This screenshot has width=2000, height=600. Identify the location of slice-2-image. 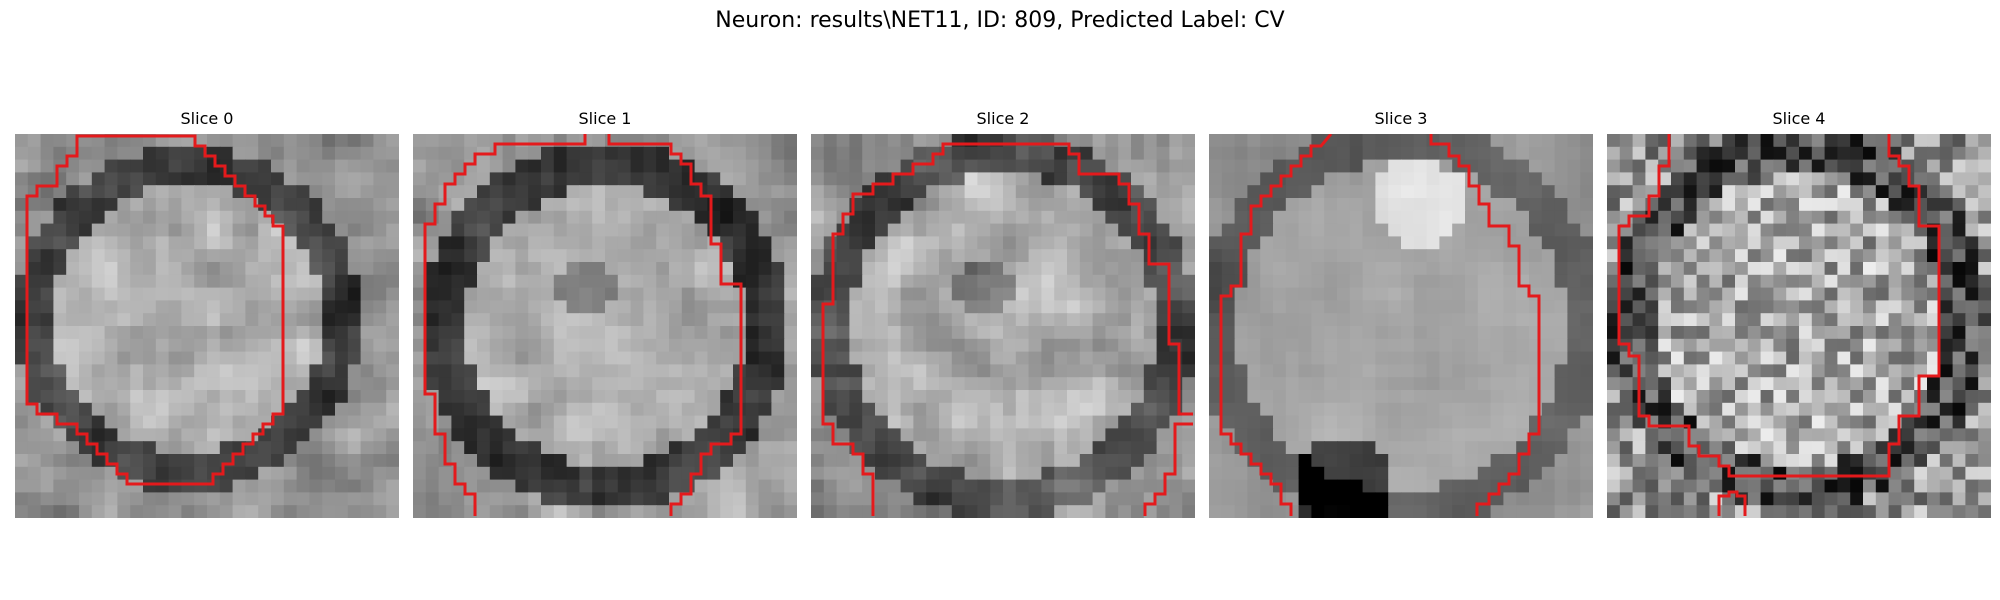
(1003, 326).